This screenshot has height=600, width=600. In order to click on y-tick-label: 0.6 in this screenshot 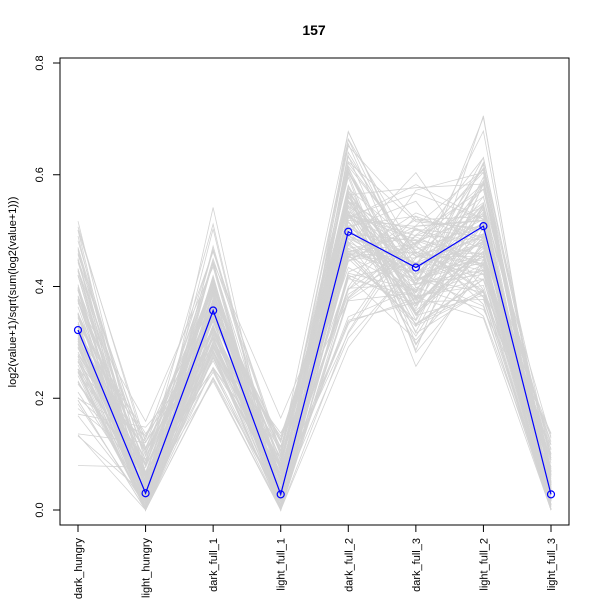, I will do `click(40, 174)`.